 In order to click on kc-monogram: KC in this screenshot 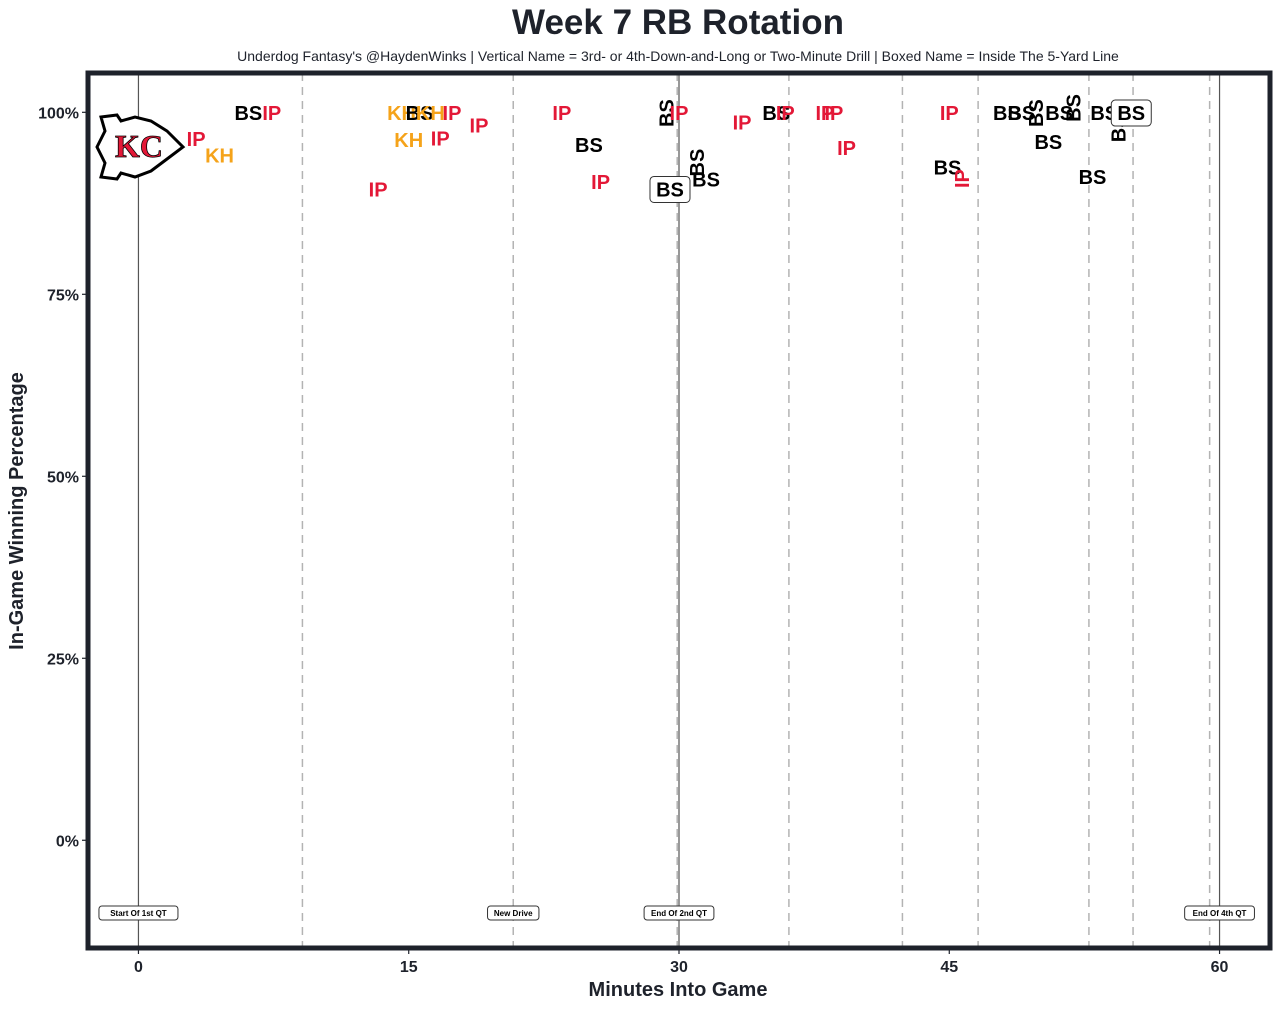, I will do `click(139, 146)`.